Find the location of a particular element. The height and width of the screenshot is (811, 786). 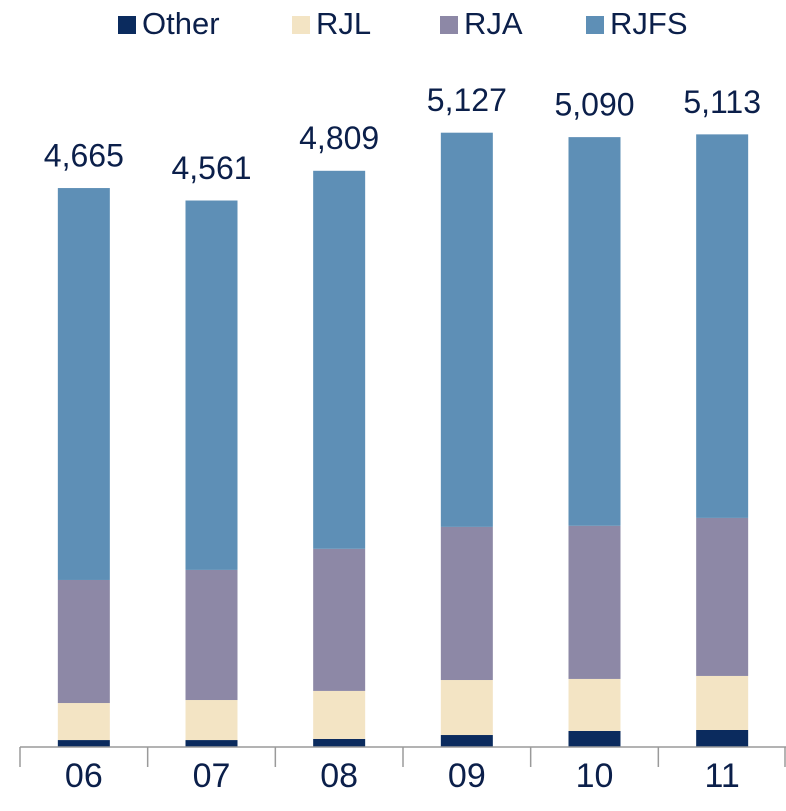

x-tick-label: 08 is located at coordinates (339, 776).